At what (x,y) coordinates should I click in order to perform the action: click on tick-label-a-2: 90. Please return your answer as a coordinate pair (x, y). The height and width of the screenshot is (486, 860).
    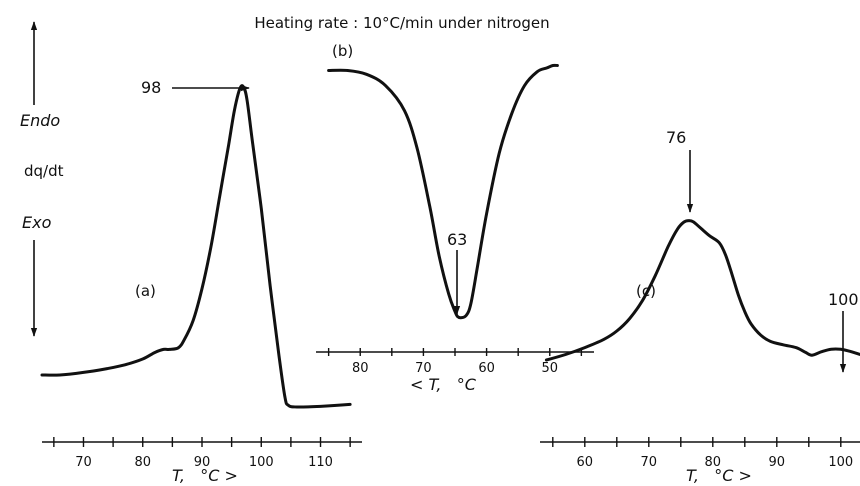
    Looking at the image, I should click on (202, 462).